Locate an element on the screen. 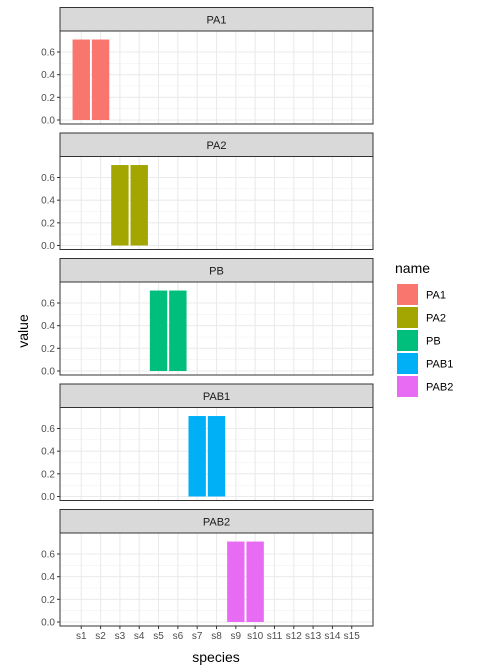  x-tick-label-s8: s8 is located at coordinates (216, 636).